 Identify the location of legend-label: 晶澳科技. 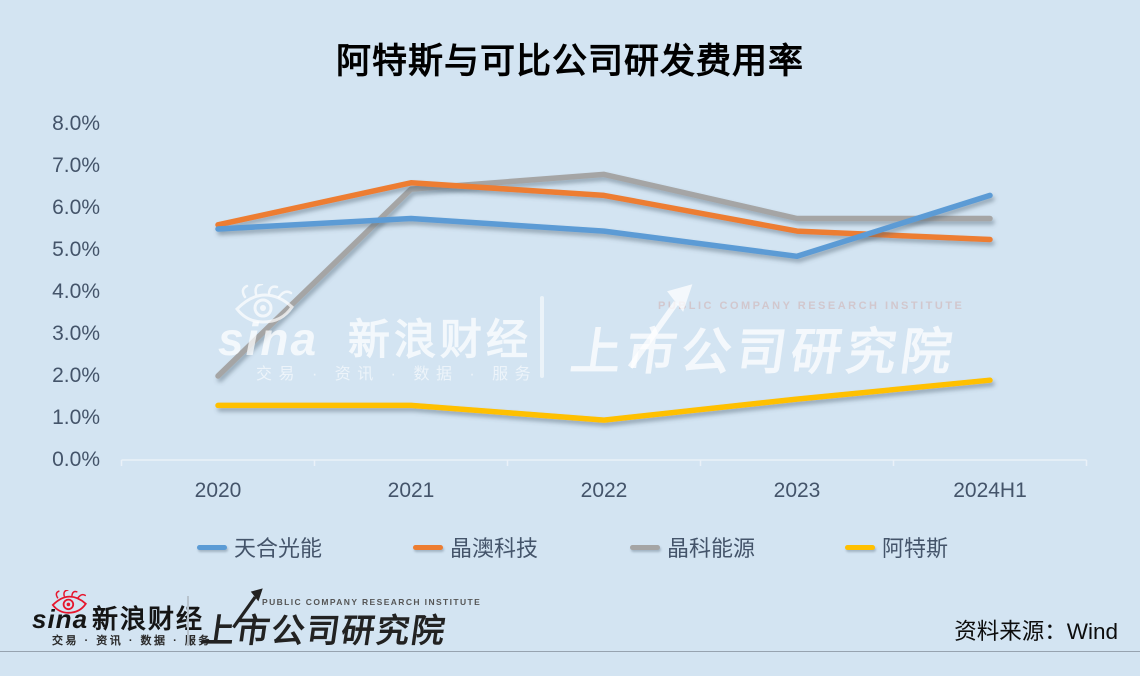
(494, 548).